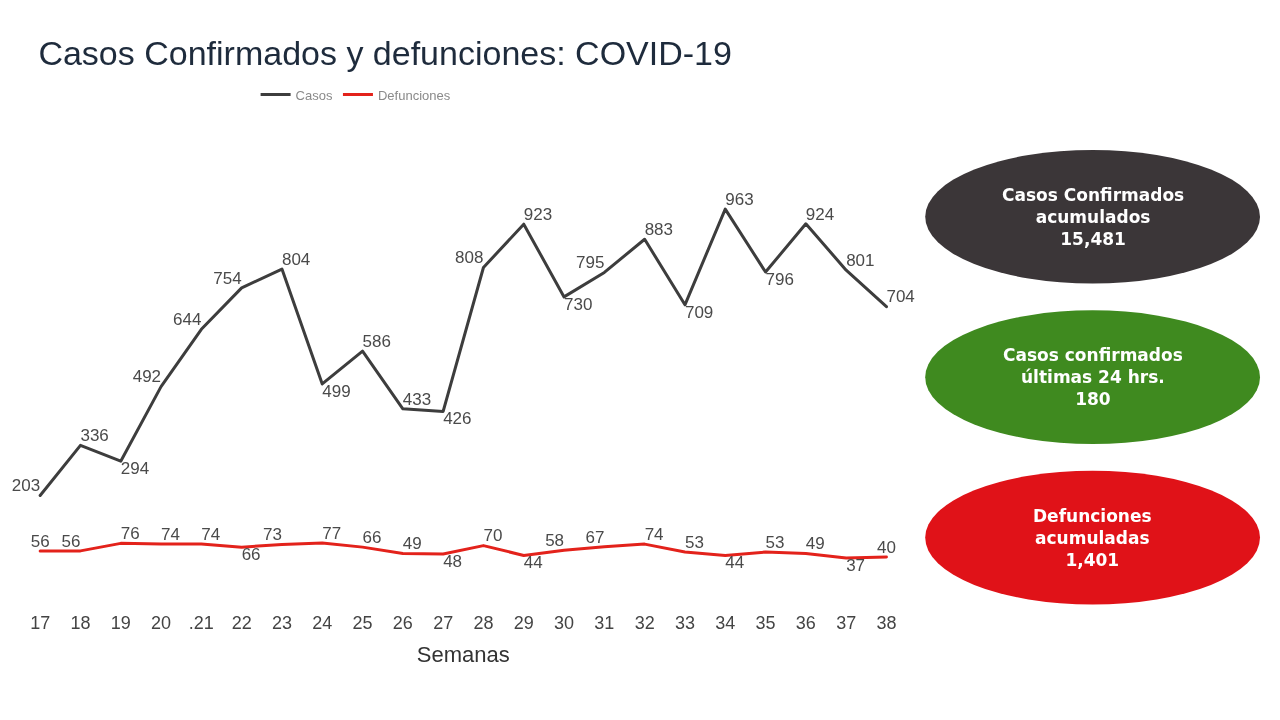 This screenshot has height=720, width=1280. What do you see at coordinates (699, 312) in the screenshot?
I see `data-label: 709` at bounding box center [699, 312].